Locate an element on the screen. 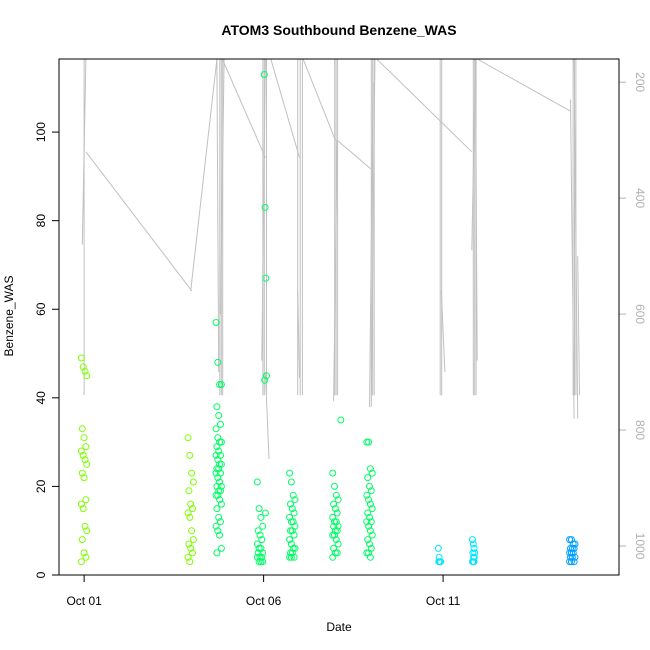 This screenshot has height=650, width=650. y-axis: 0 20 40 60 80 100 is located at coordinates (47, 350).